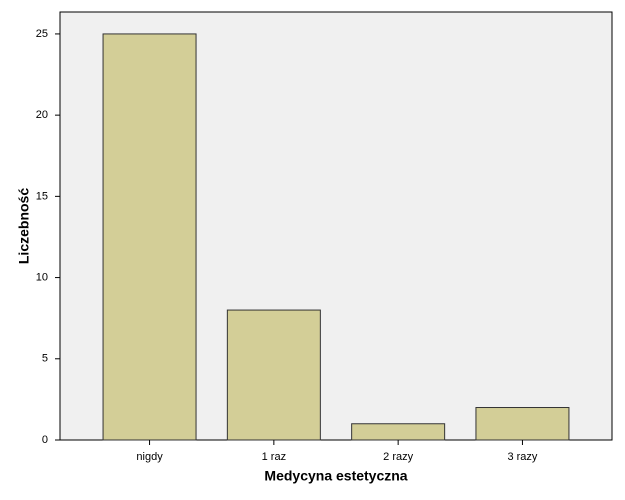 The image size is (625, 500). Describe the element at coordinates (522, 457) in the screenshot. I see `x-tick-label: 3 razy` at that location.